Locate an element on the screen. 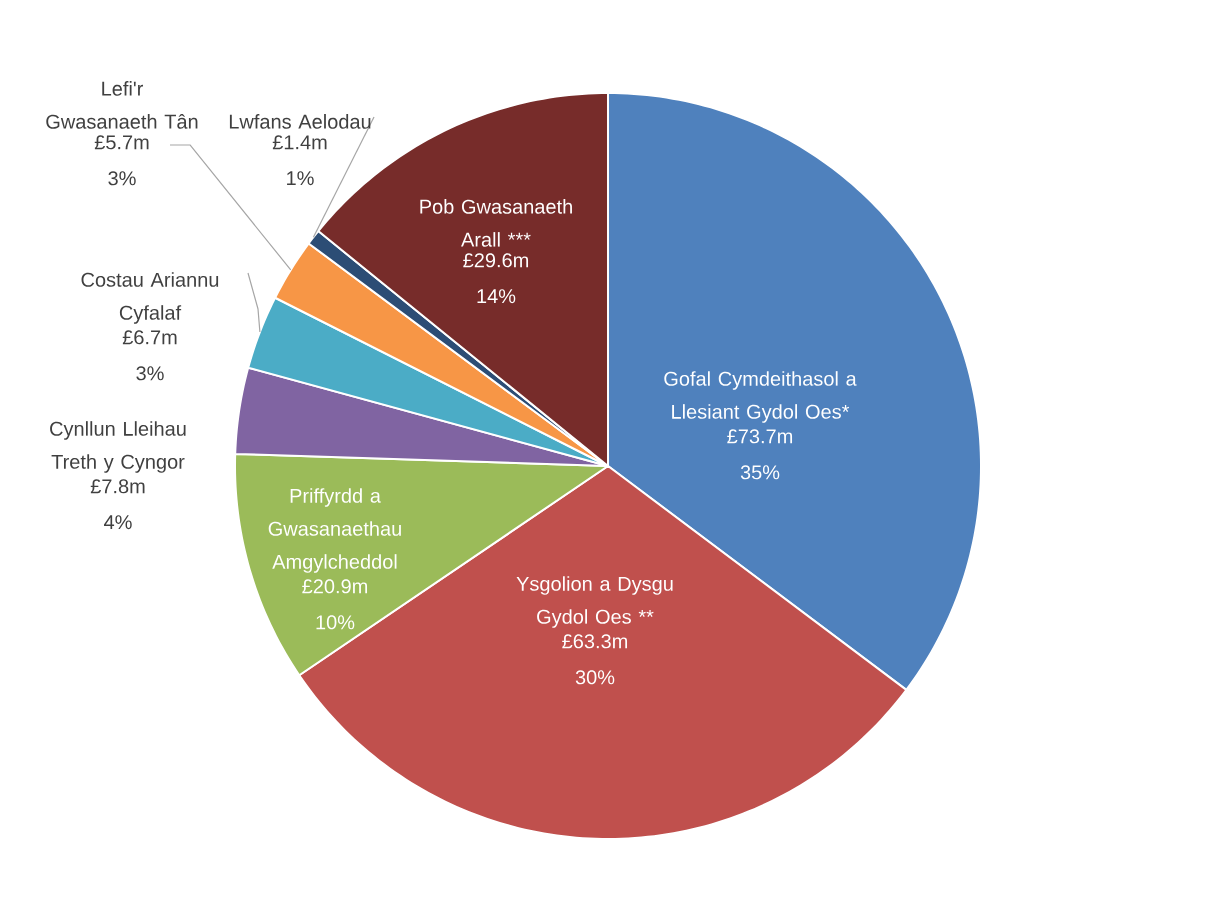 This screenshot has width=1207, height=921. text: 30% is located at coordinates (595, 677).